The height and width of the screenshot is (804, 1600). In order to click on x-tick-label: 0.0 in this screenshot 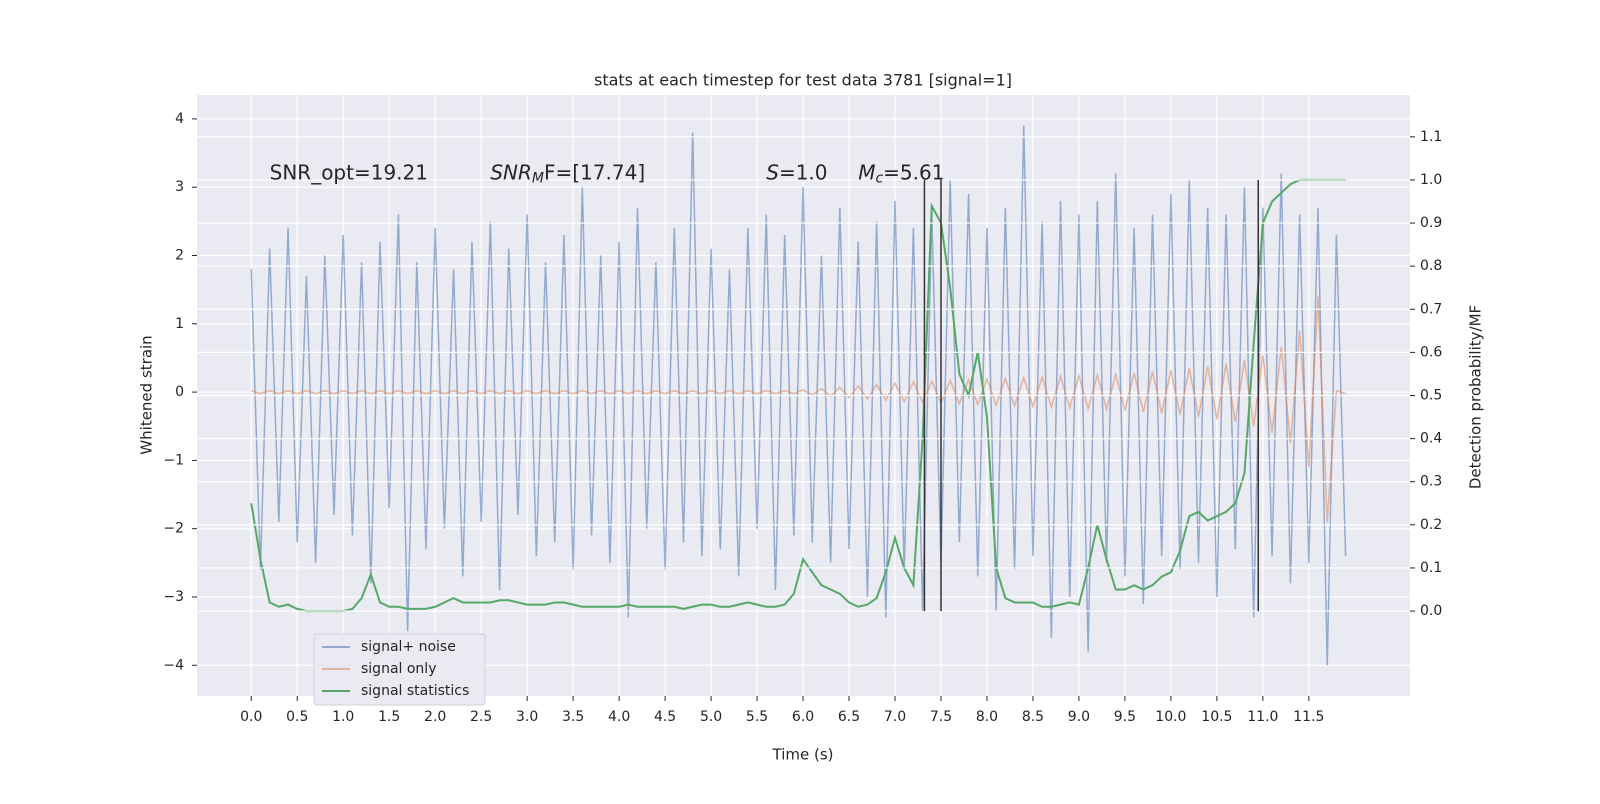, I will do `click(251, 717)`.